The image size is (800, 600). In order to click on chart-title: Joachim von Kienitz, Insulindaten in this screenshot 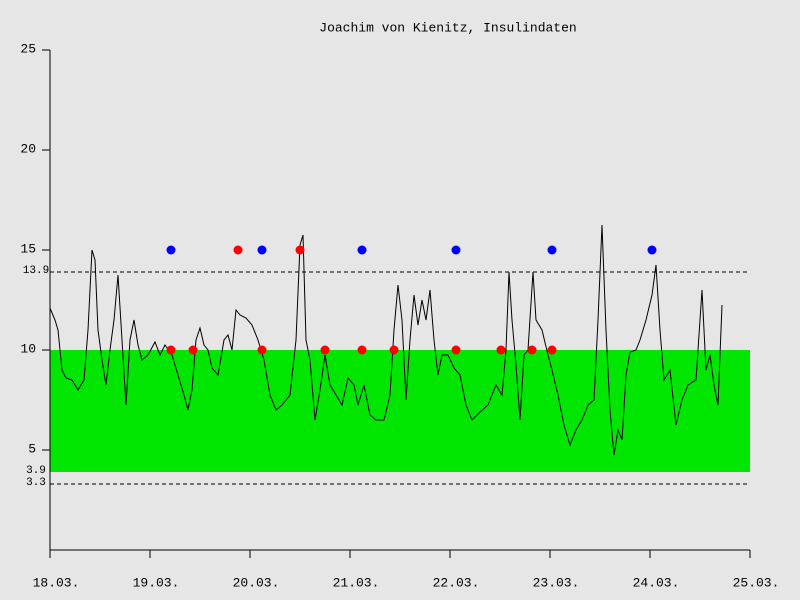, I will do `click(447, 27)`.